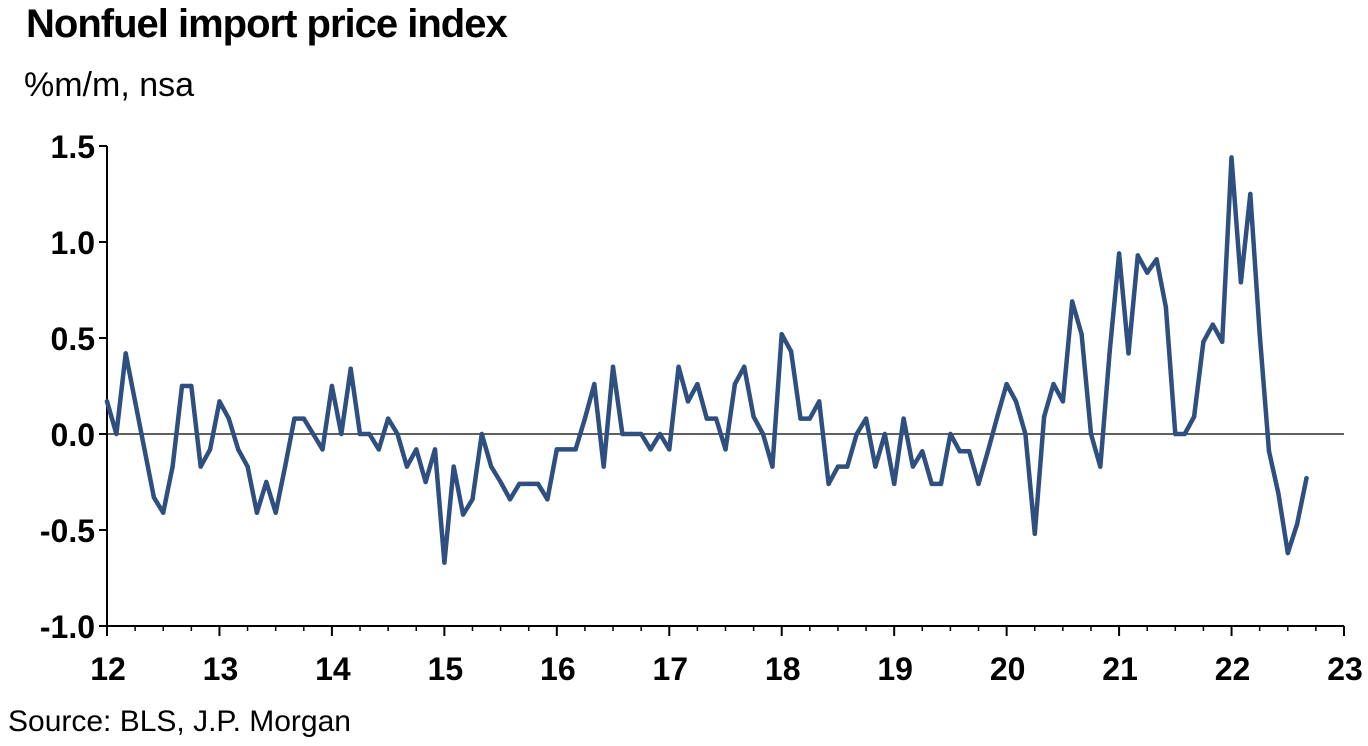 The image size is (1368, 746). What do you see at coordinates (179, 721) in the screenshot?
I see `source-note: Source: BLS, J.P. Morgan` at bounding box center [179, 721].